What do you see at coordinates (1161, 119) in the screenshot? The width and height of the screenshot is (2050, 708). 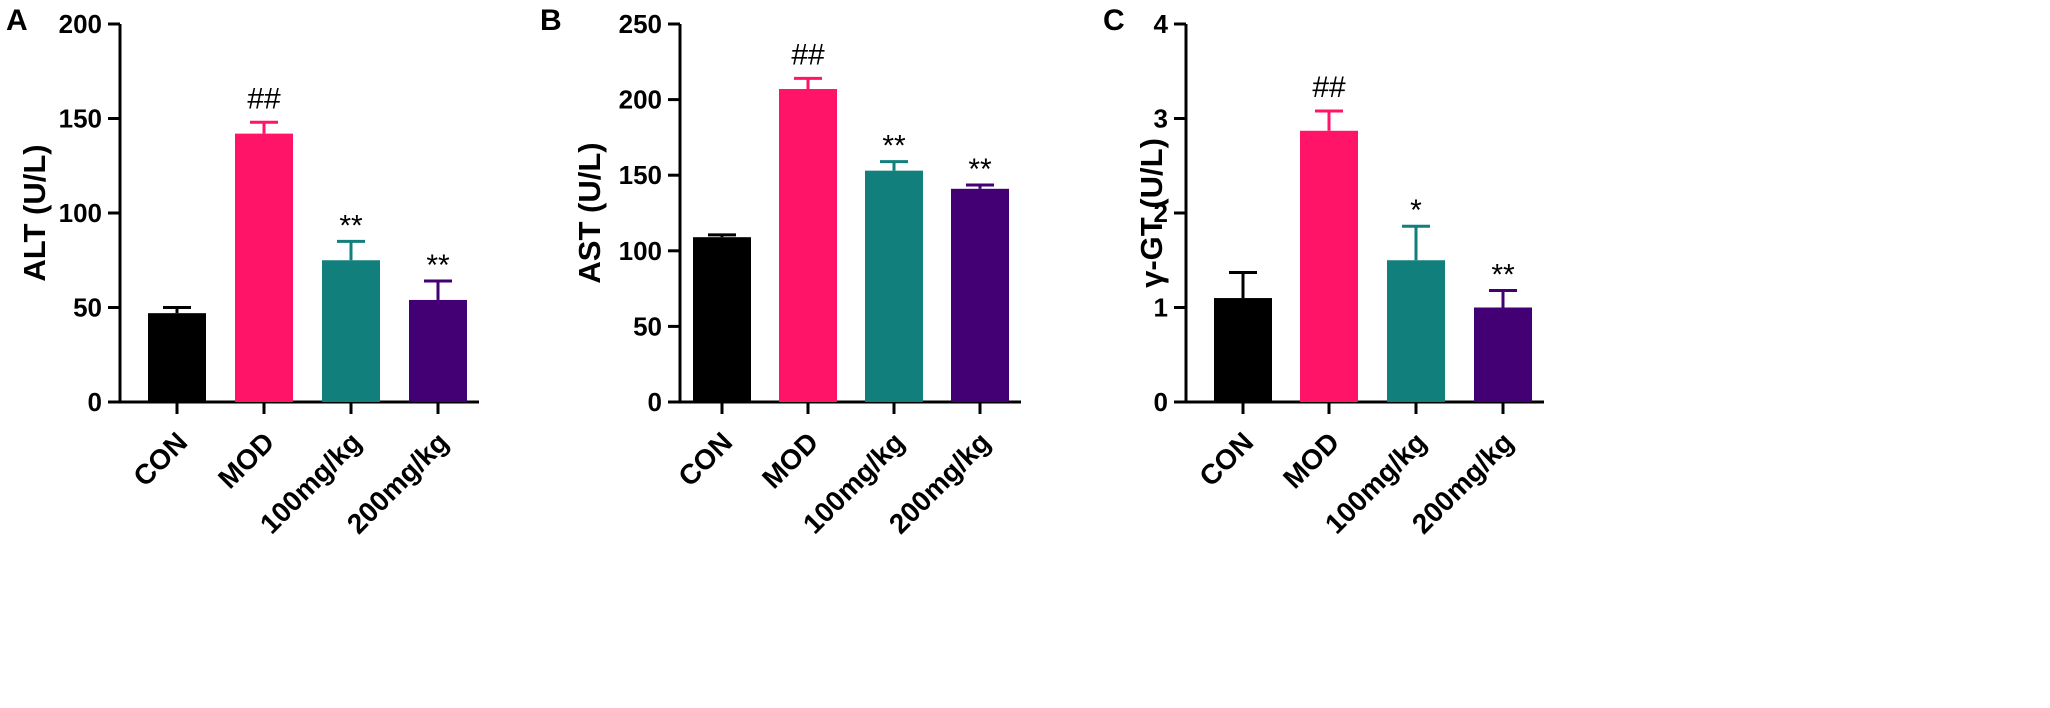 I see `y-tick-label: 3` at bounding box center [1161, 119].